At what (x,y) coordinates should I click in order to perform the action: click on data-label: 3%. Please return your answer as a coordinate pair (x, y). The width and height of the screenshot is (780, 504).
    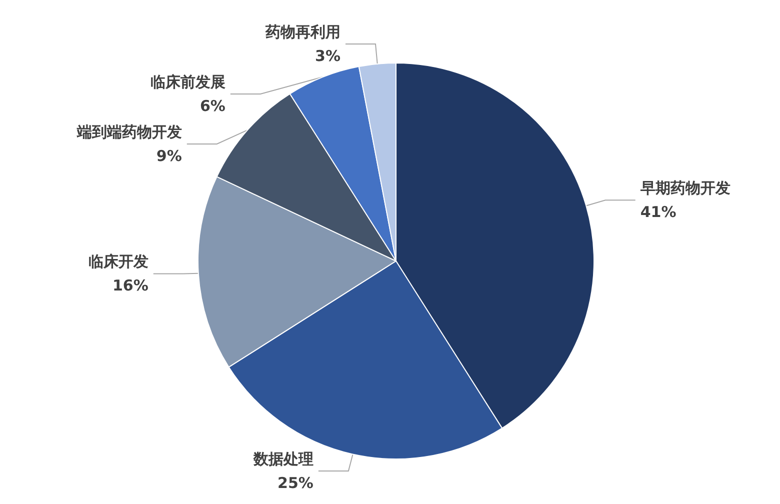
    Looking at the image, I should click on (327, 55).